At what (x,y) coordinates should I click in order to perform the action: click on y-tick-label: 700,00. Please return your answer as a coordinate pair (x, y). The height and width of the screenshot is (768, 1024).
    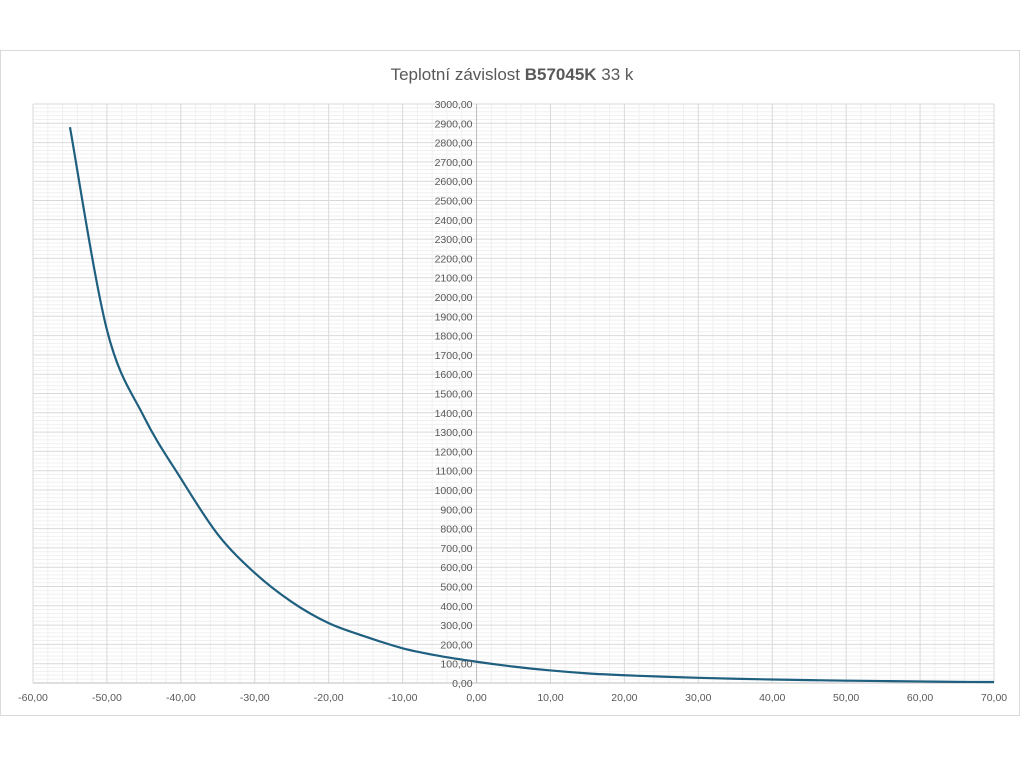
    Looking at the image, I should click on (456, 549).